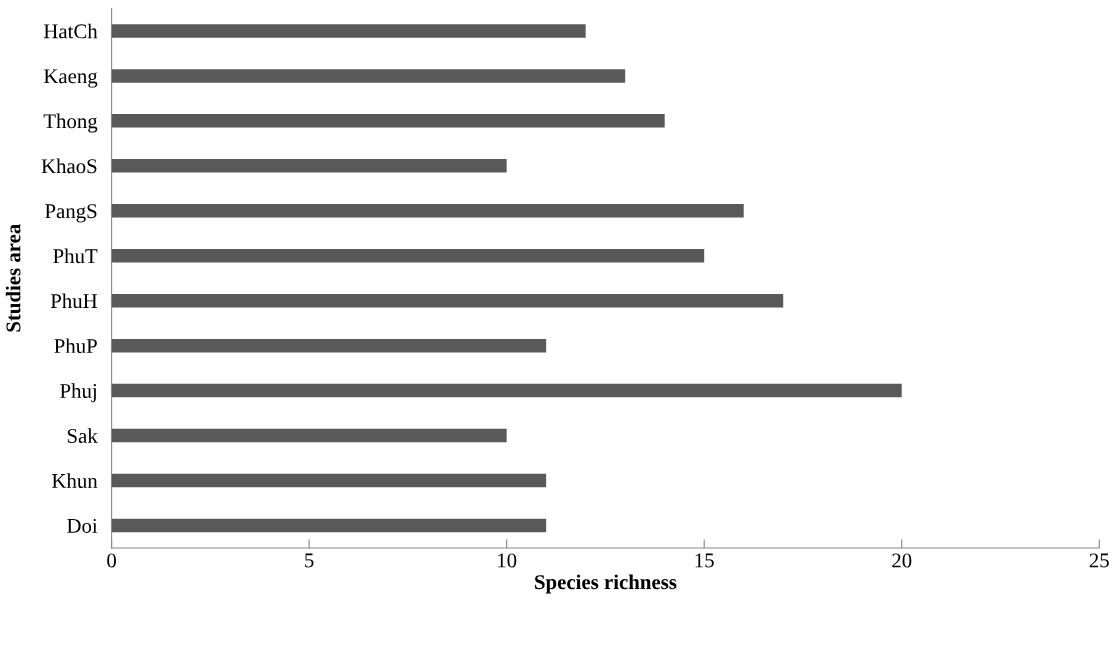 The image size is (1116, 650). What do you see at coordinates (13, 278) in the screenshot?
I see `y-axis-title: Studies area` at bounding box center [13, 278].